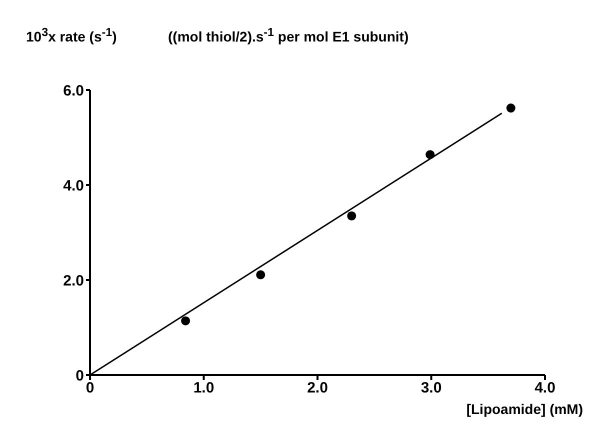 The image size is (593, 433). I want to click on y-tick-label: 0, so click(80, 375).